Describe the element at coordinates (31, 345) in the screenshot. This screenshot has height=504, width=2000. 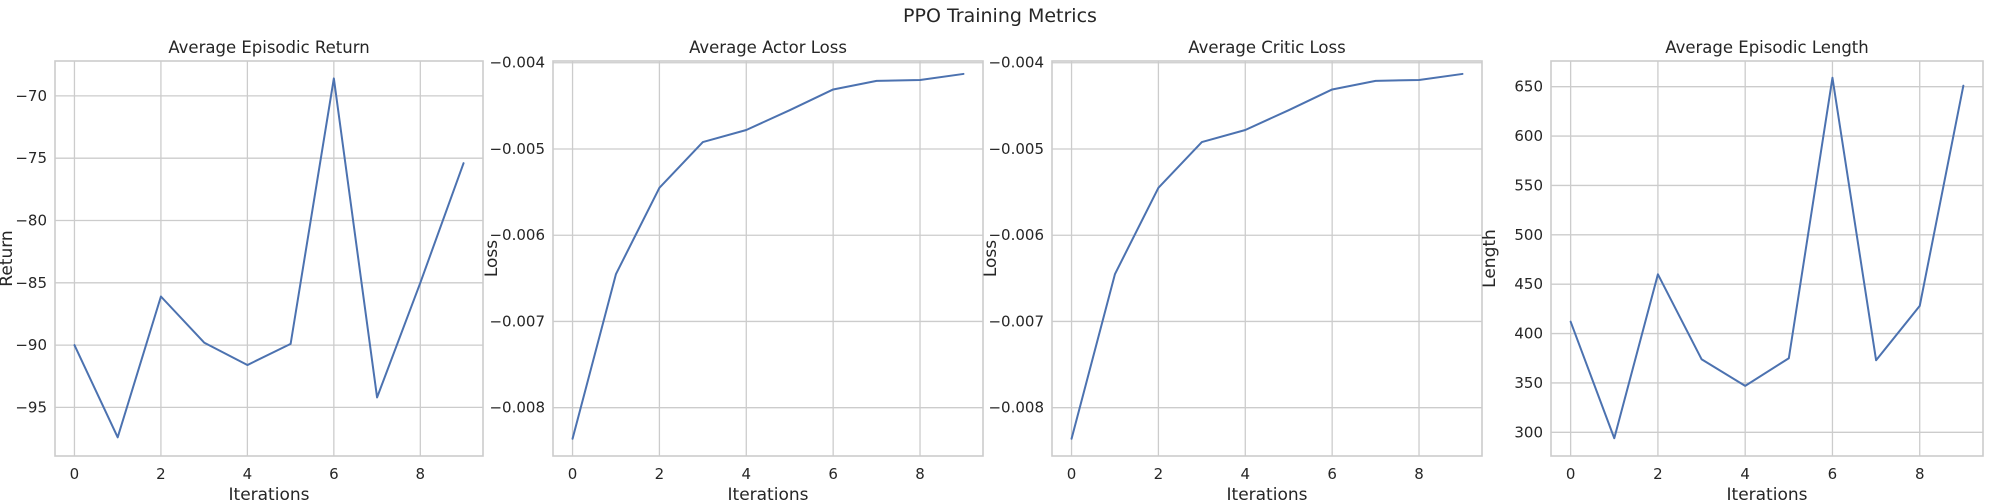
I see `y-tick-label: −90` at that location.